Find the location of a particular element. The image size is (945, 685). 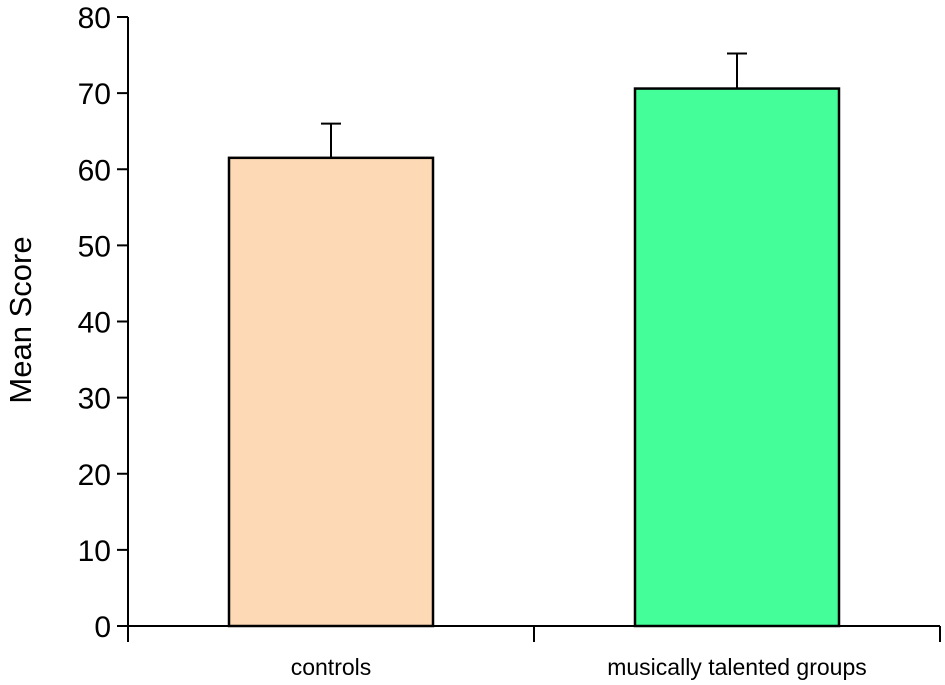

error-bars is located at coordinates (534, 105).